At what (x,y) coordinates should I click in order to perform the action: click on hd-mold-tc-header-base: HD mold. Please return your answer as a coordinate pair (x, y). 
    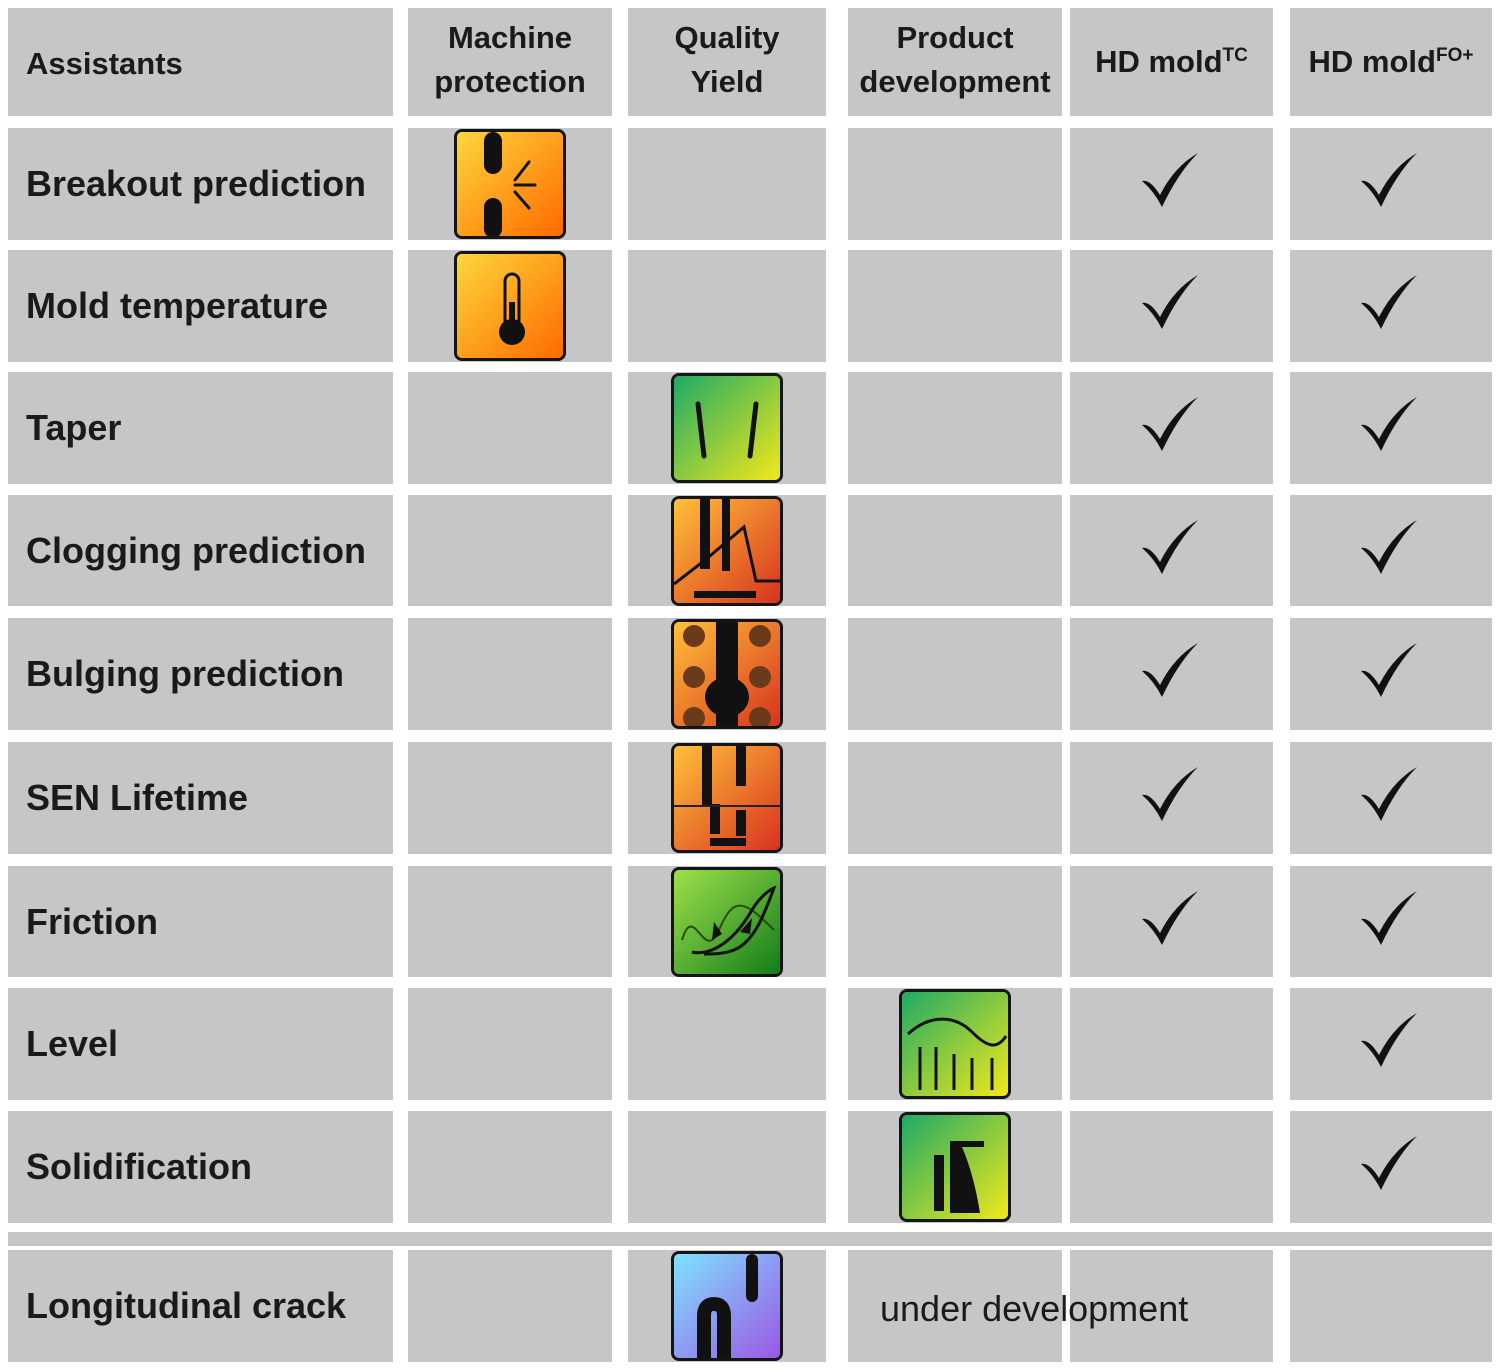
    Looking at the image, I should click on (1159, 61).